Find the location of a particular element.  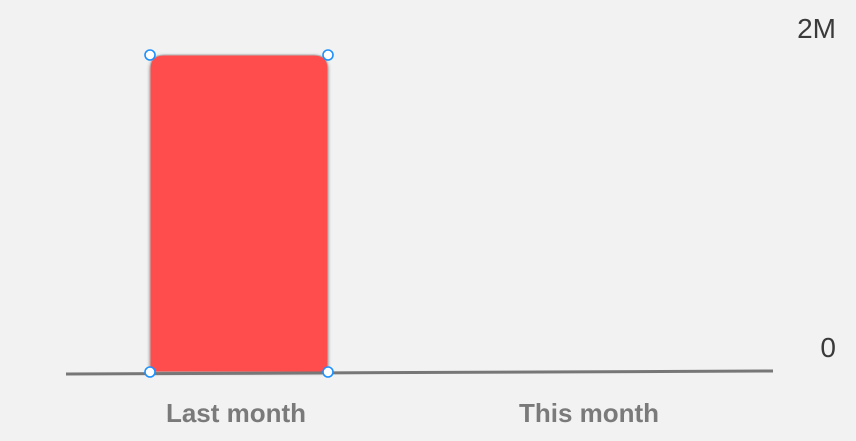

resize-handle-top-left is located at coordinates (150, 55).